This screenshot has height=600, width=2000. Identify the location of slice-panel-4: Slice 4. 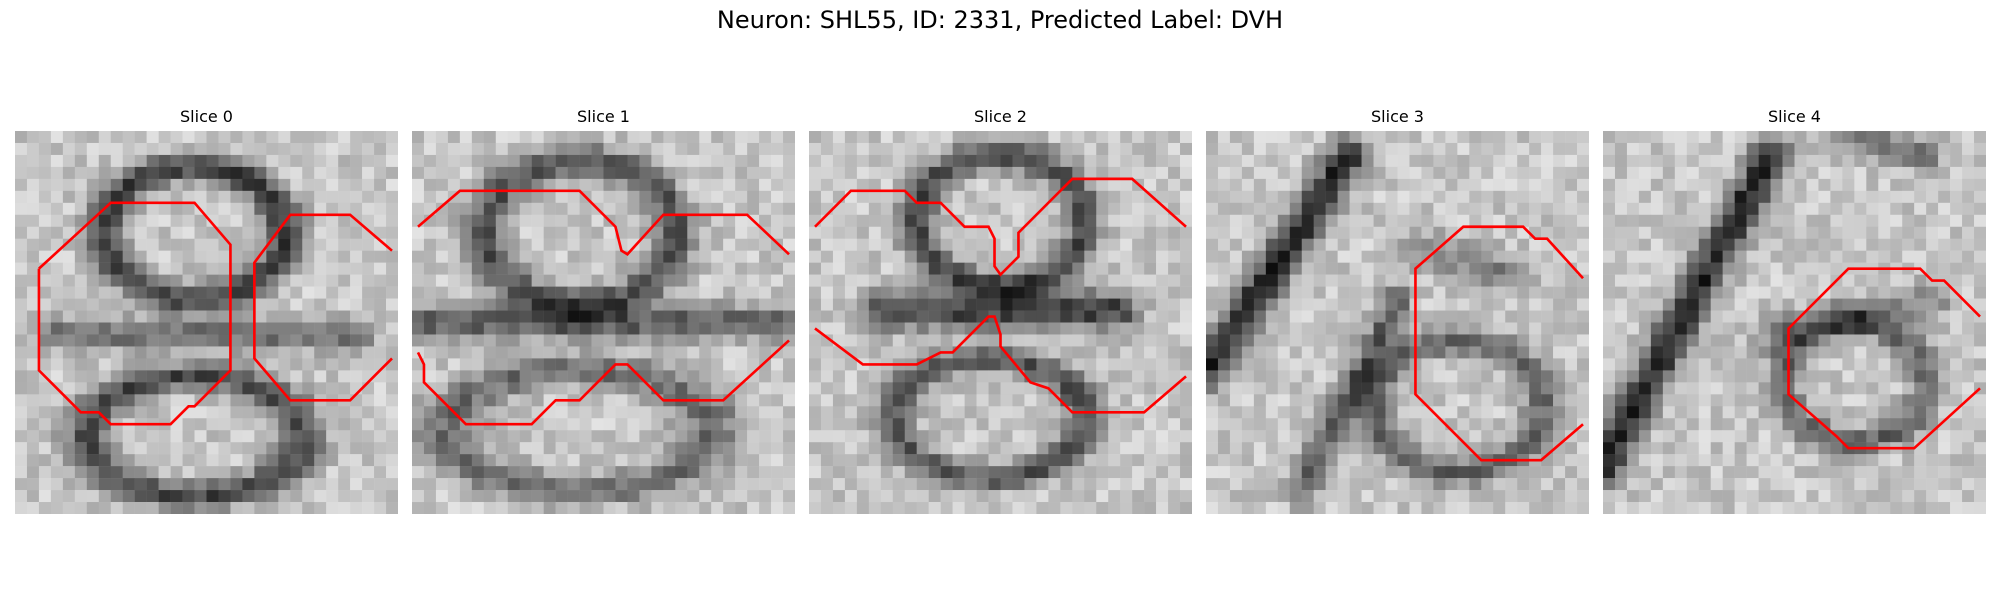
(1794, 309).